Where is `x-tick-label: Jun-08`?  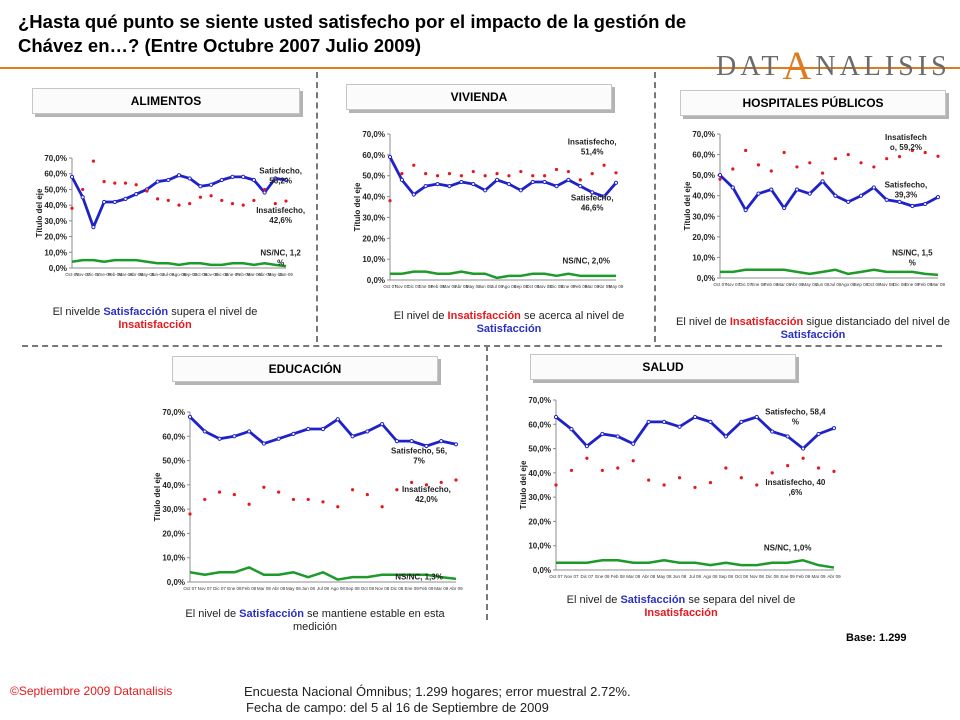
x-tick-label: Jun-08 is located at coordinates (158, 274).